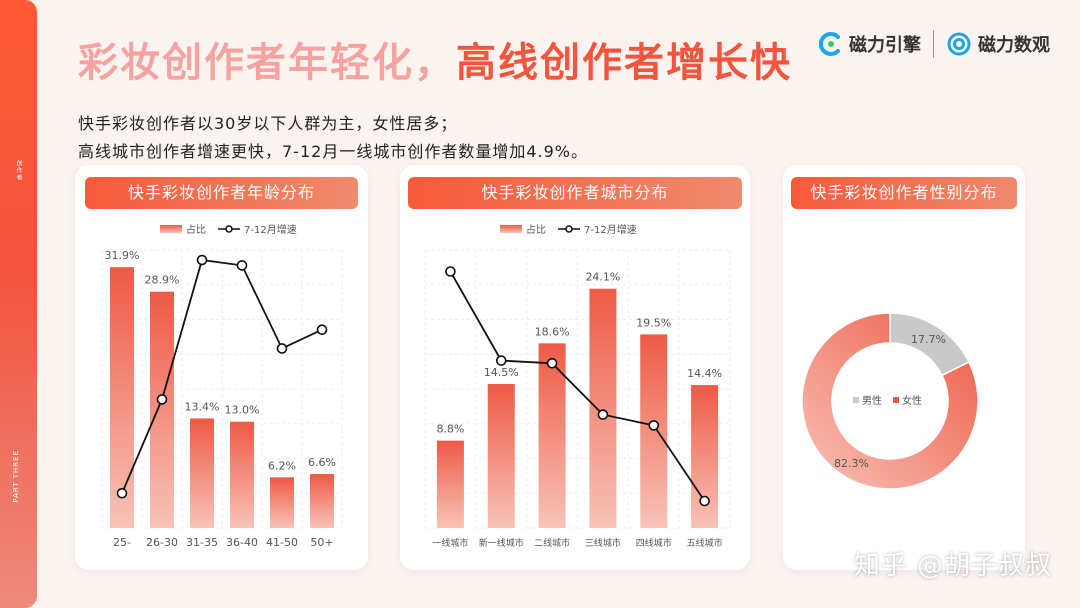 The height and width of the screenshot is (608, 1080). What do you see at coordinates (959, 44) in the screenshot?
I see `cili-data-icon` at bounding box center [959, 44].